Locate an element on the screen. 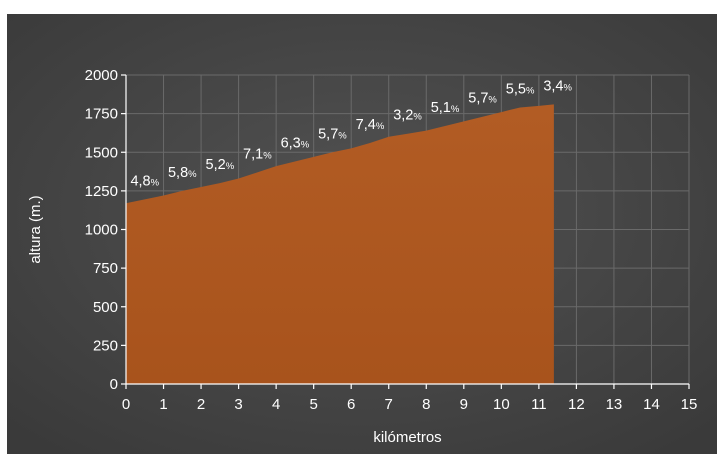 The height and width of the screenshot is (459, 724). y-tick-label: 250 is located at coordinates (105, 345).